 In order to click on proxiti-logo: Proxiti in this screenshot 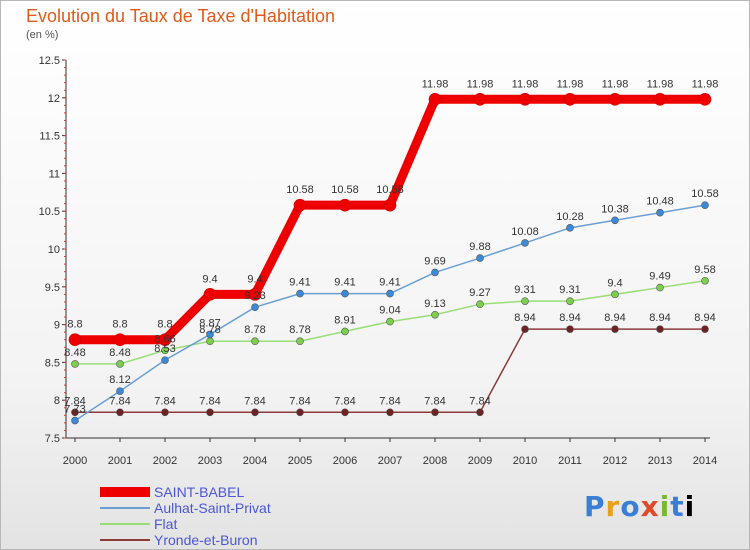, I will do `click(639, 506)`.